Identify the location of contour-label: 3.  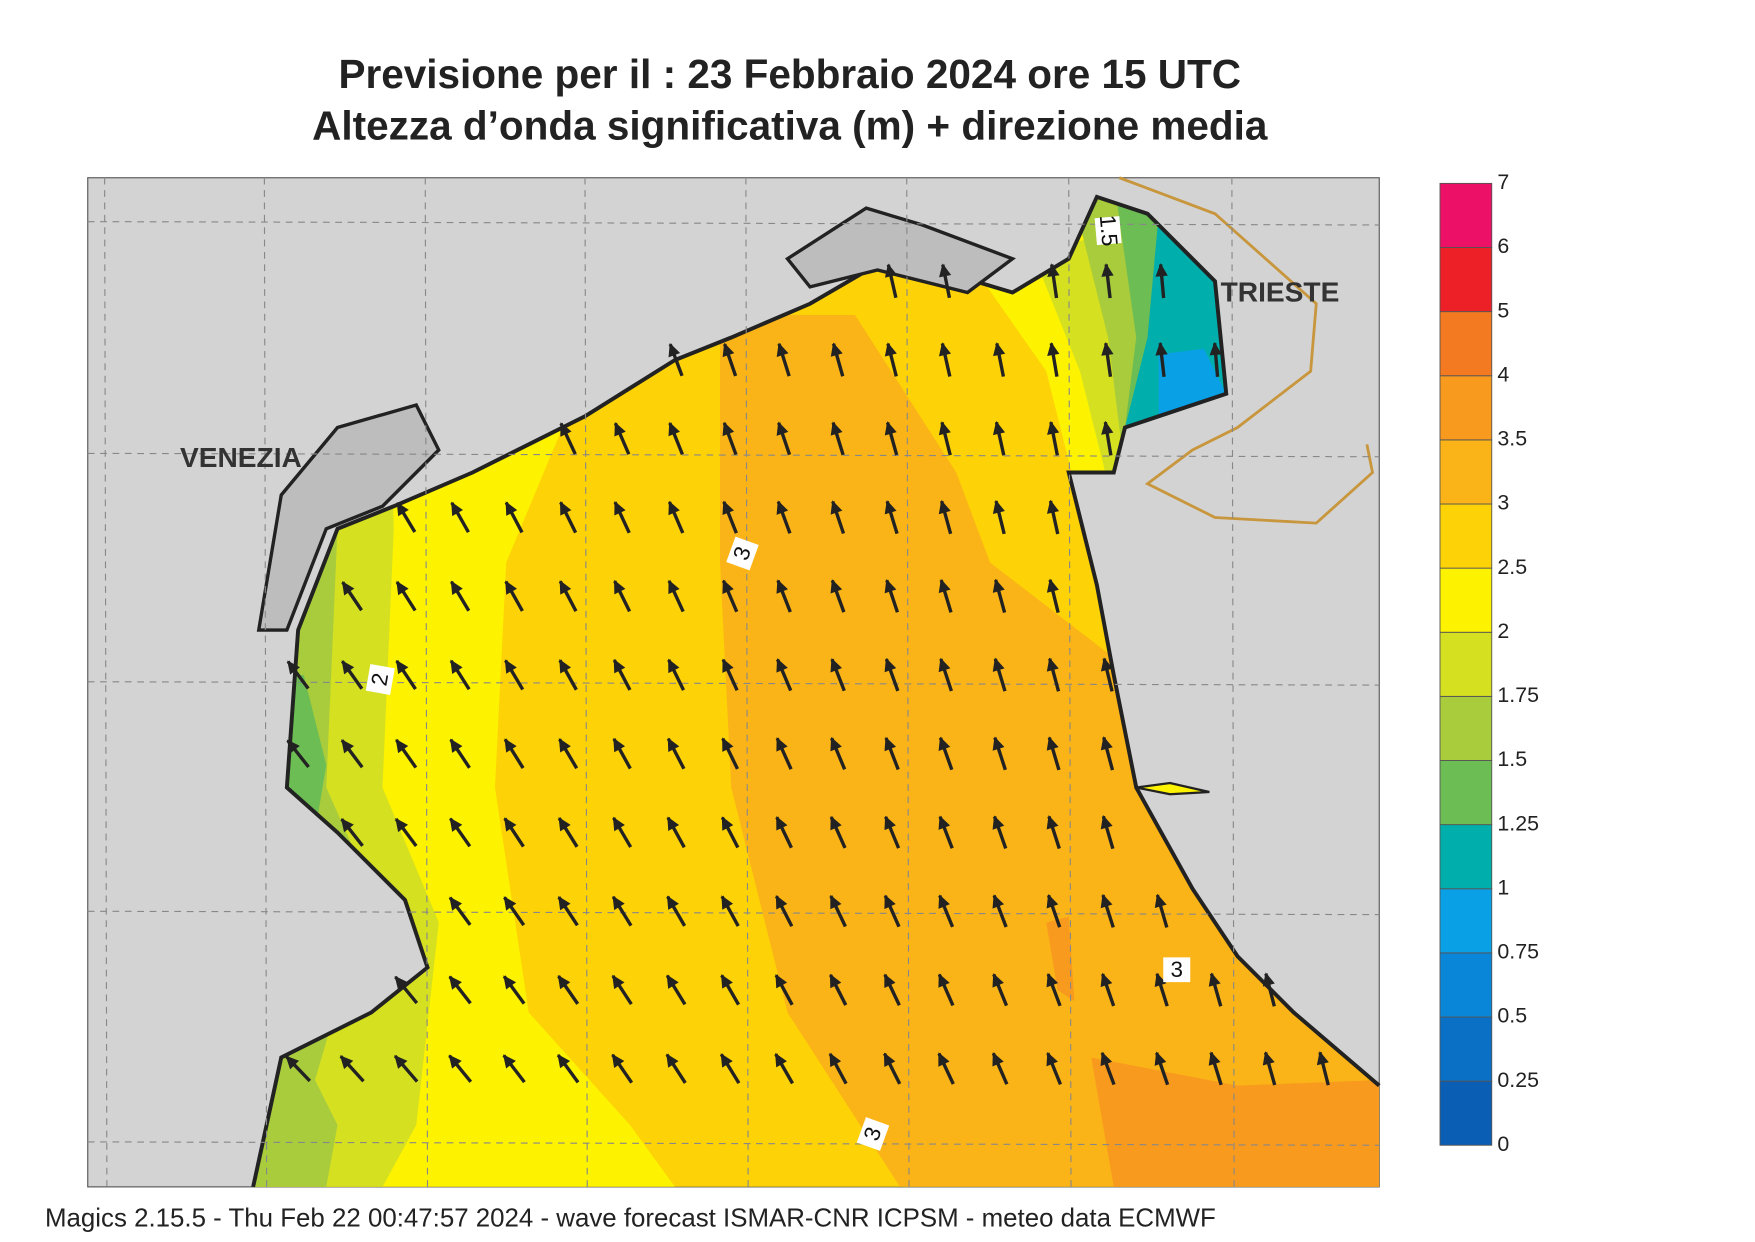
(742, 553).